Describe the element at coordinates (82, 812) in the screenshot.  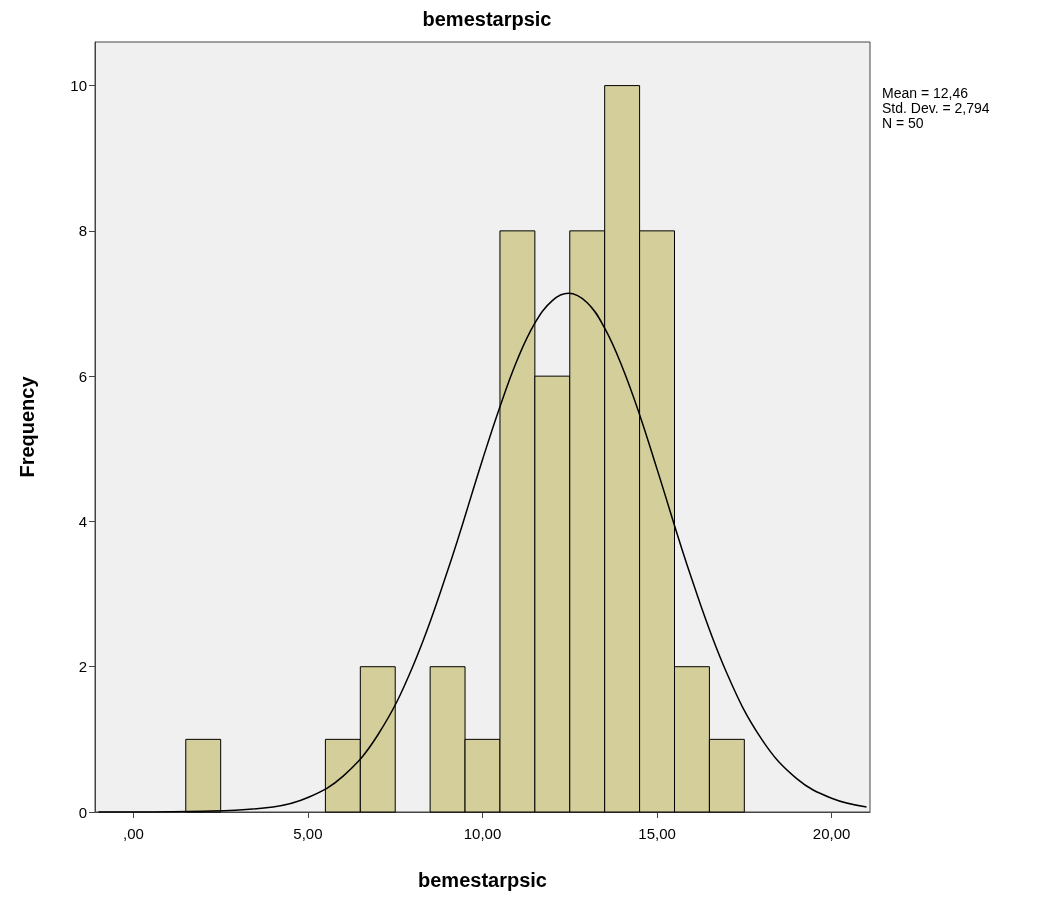
I see `y-tick-label: 0` at that location.